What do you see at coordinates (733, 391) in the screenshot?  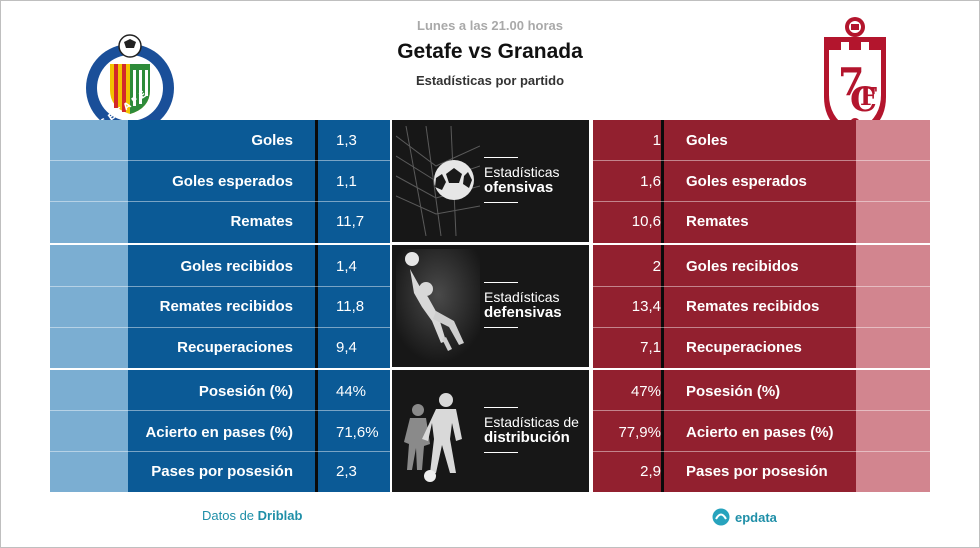 I see `stat-label-away: Posesión (%)` at bounding box center [733, 391].